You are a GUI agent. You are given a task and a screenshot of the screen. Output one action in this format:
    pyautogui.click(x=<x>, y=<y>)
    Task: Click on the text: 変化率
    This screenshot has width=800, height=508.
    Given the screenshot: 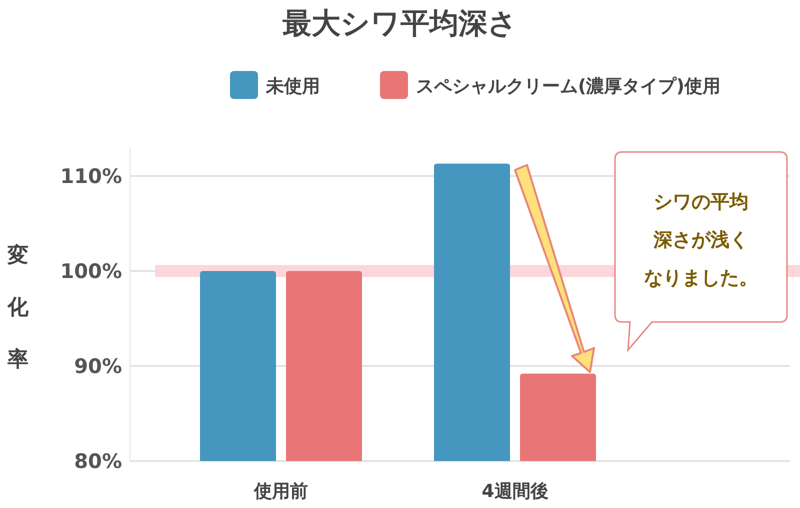 What is the action you would take?
    pyautogui.click(x=18, y=307)
    